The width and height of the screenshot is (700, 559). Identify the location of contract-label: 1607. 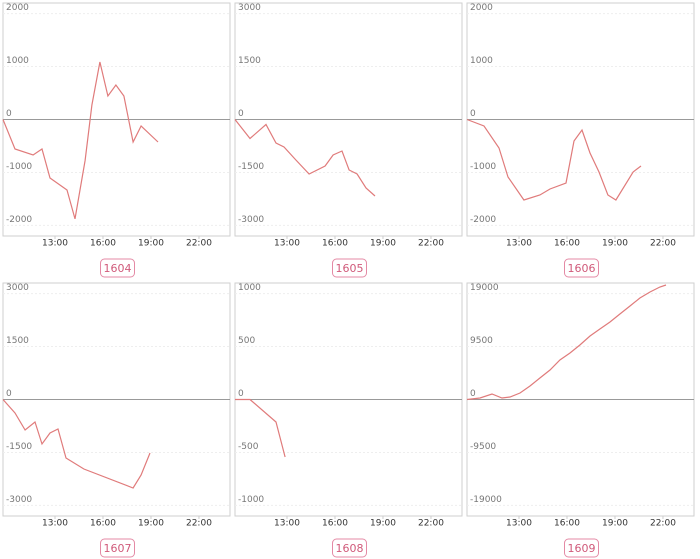
(118, 548).